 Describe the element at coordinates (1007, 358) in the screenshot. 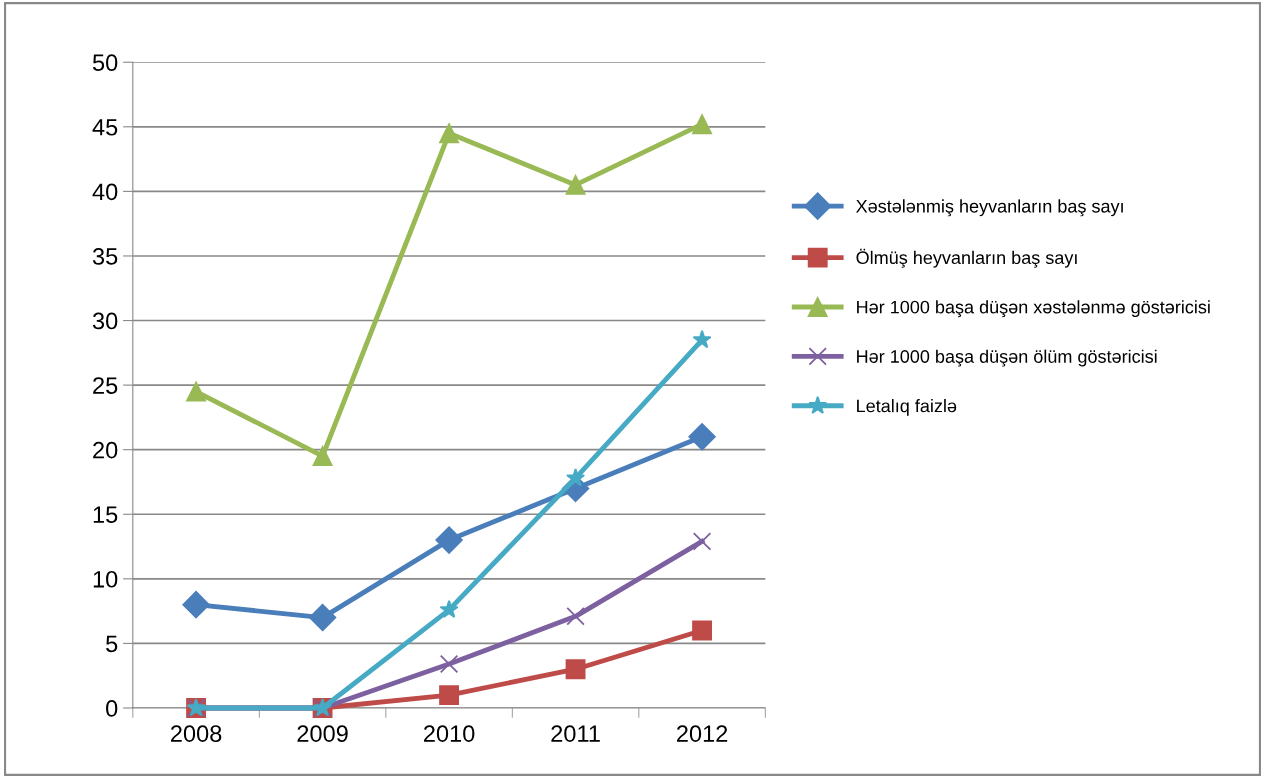

I see `legend-label: Hər 1000 başa düşən ölüm göstəricisi` at that location.